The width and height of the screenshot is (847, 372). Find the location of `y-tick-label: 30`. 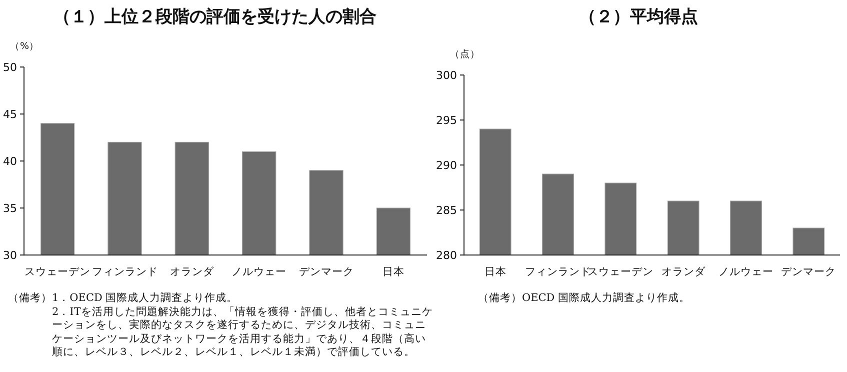

y-tick-label: 30 is located at coordinates (10, 255).